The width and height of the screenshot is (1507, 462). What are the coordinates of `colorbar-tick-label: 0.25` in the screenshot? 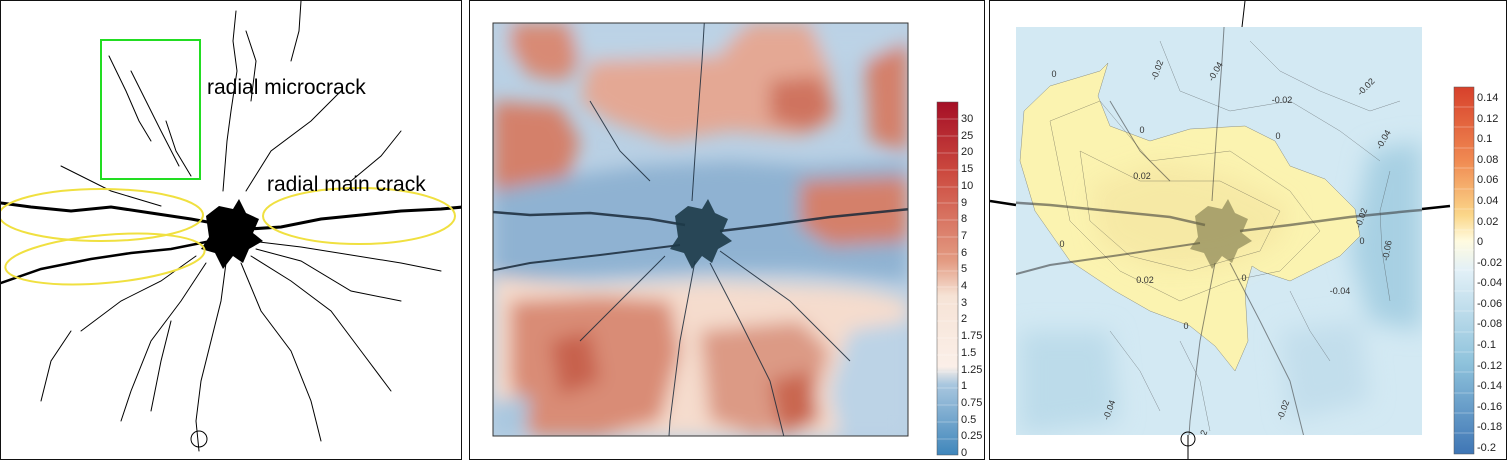 It's located at (972, 436).